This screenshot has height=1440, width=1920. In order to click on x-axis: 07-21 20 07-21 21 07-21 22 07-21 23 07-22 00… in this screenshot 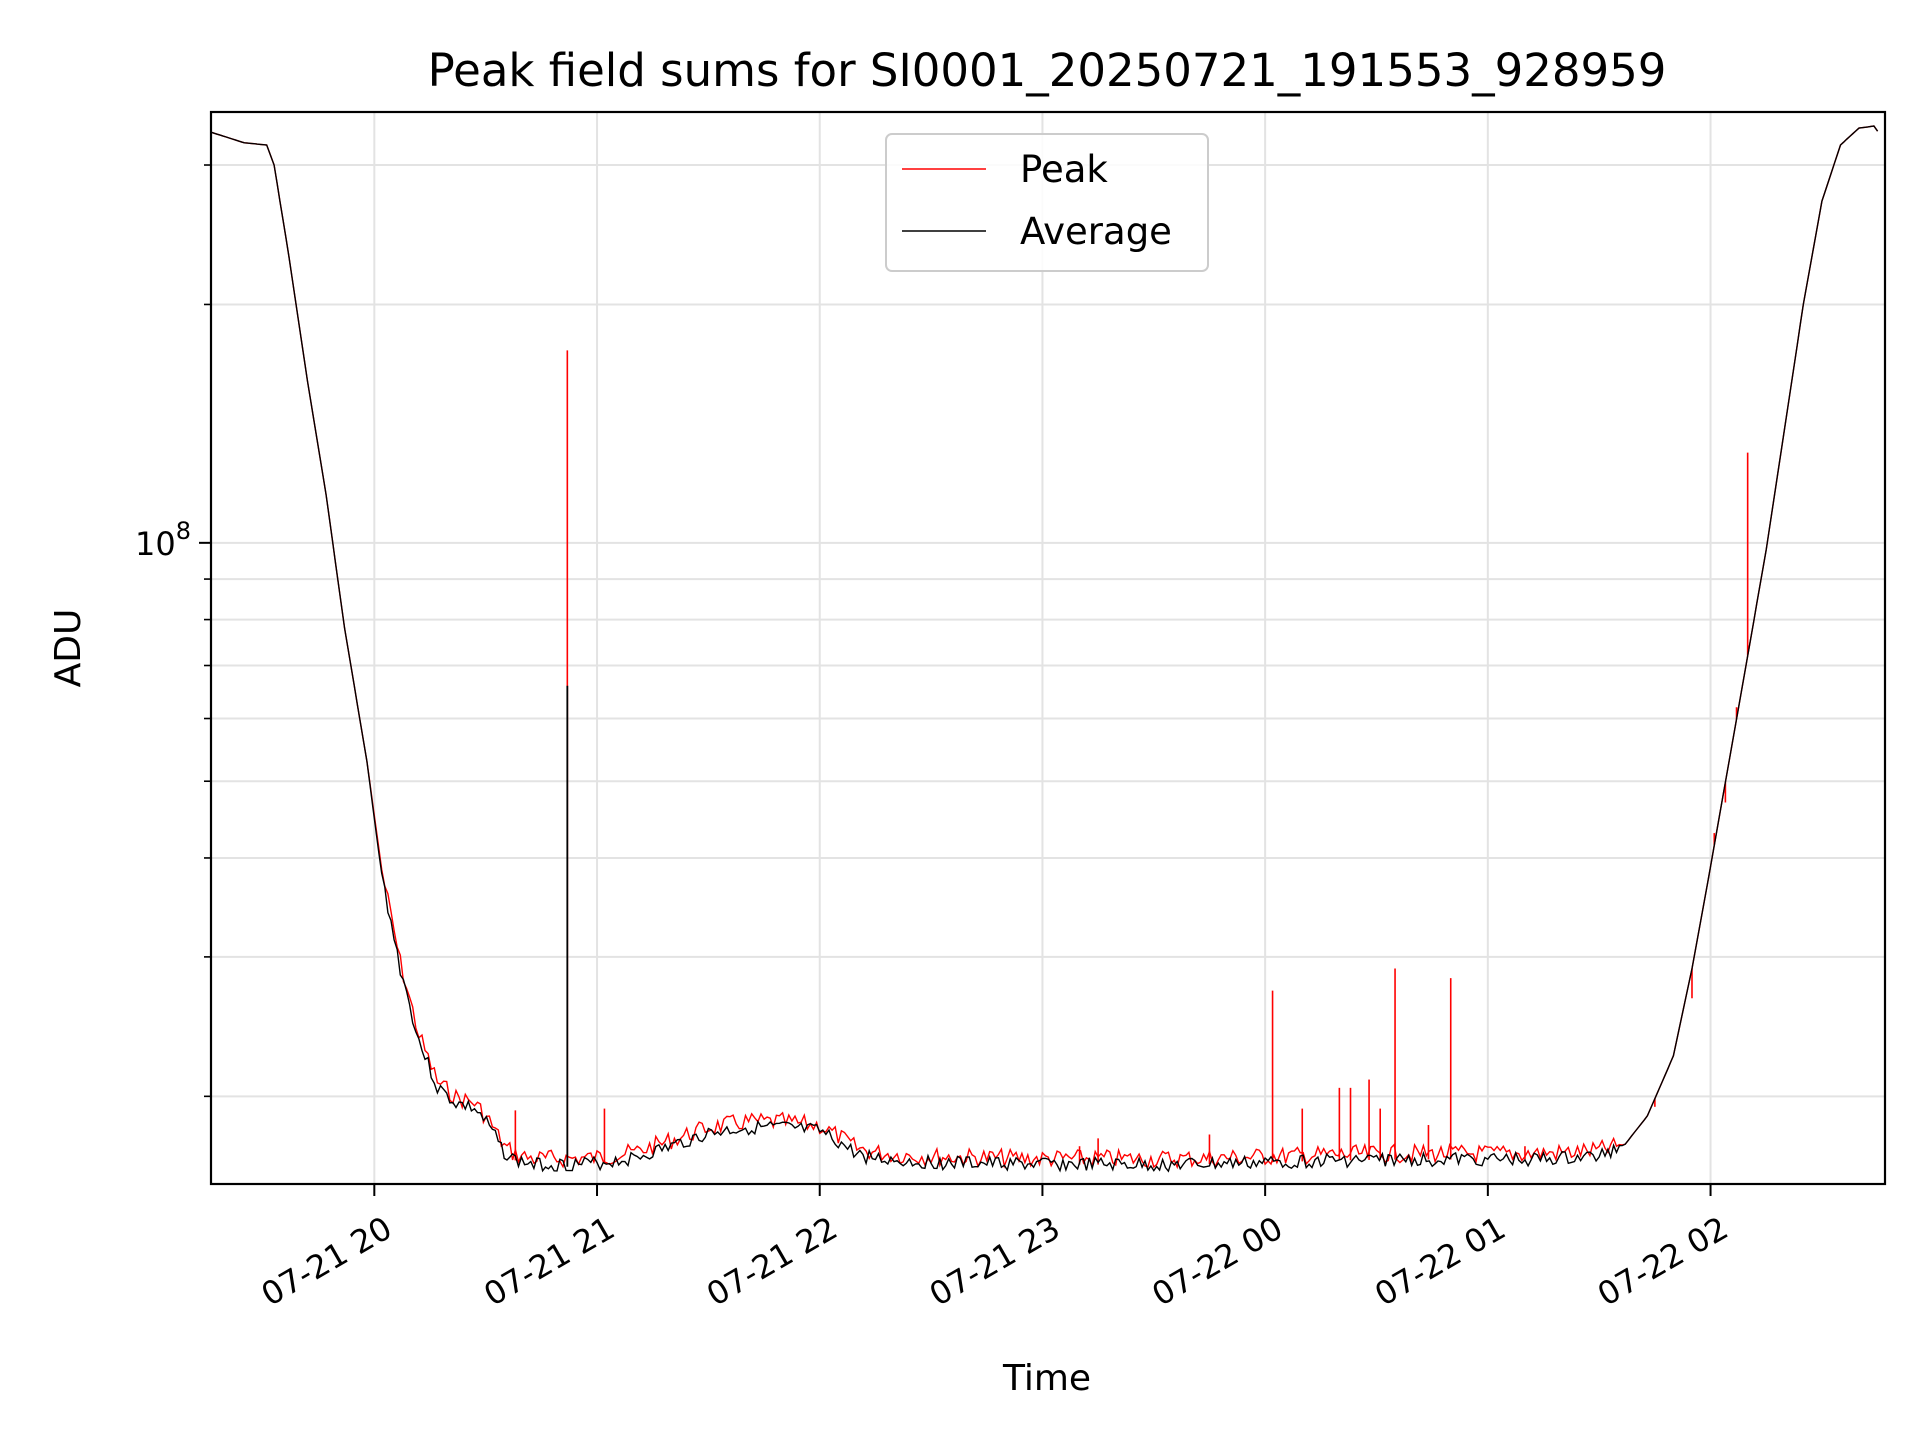, I will do `click(995, 1249)`.